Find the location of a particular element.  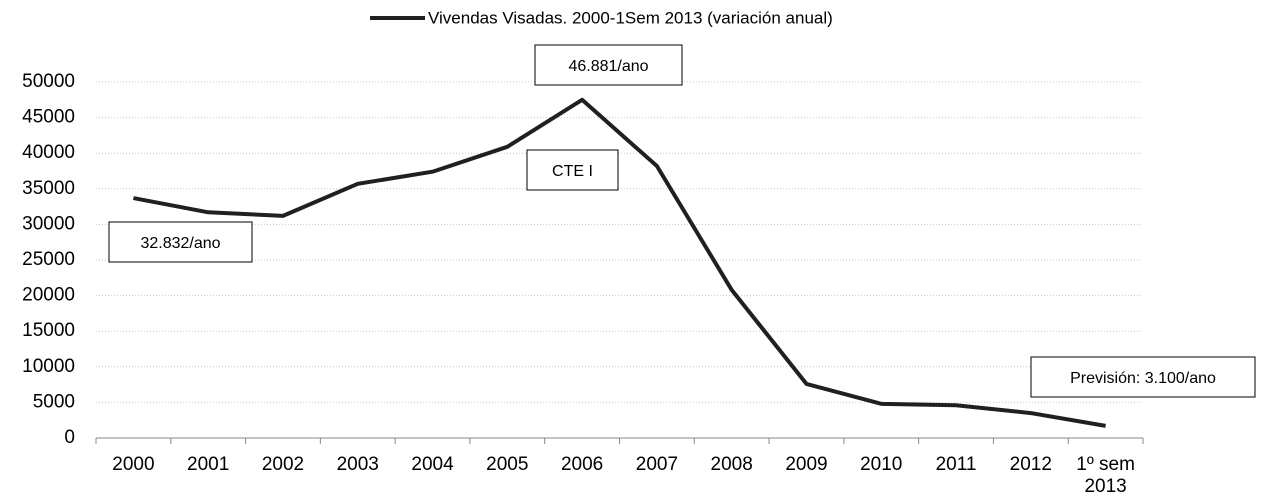

x-tick-label: 2000 is located at coordinates (133, 464).